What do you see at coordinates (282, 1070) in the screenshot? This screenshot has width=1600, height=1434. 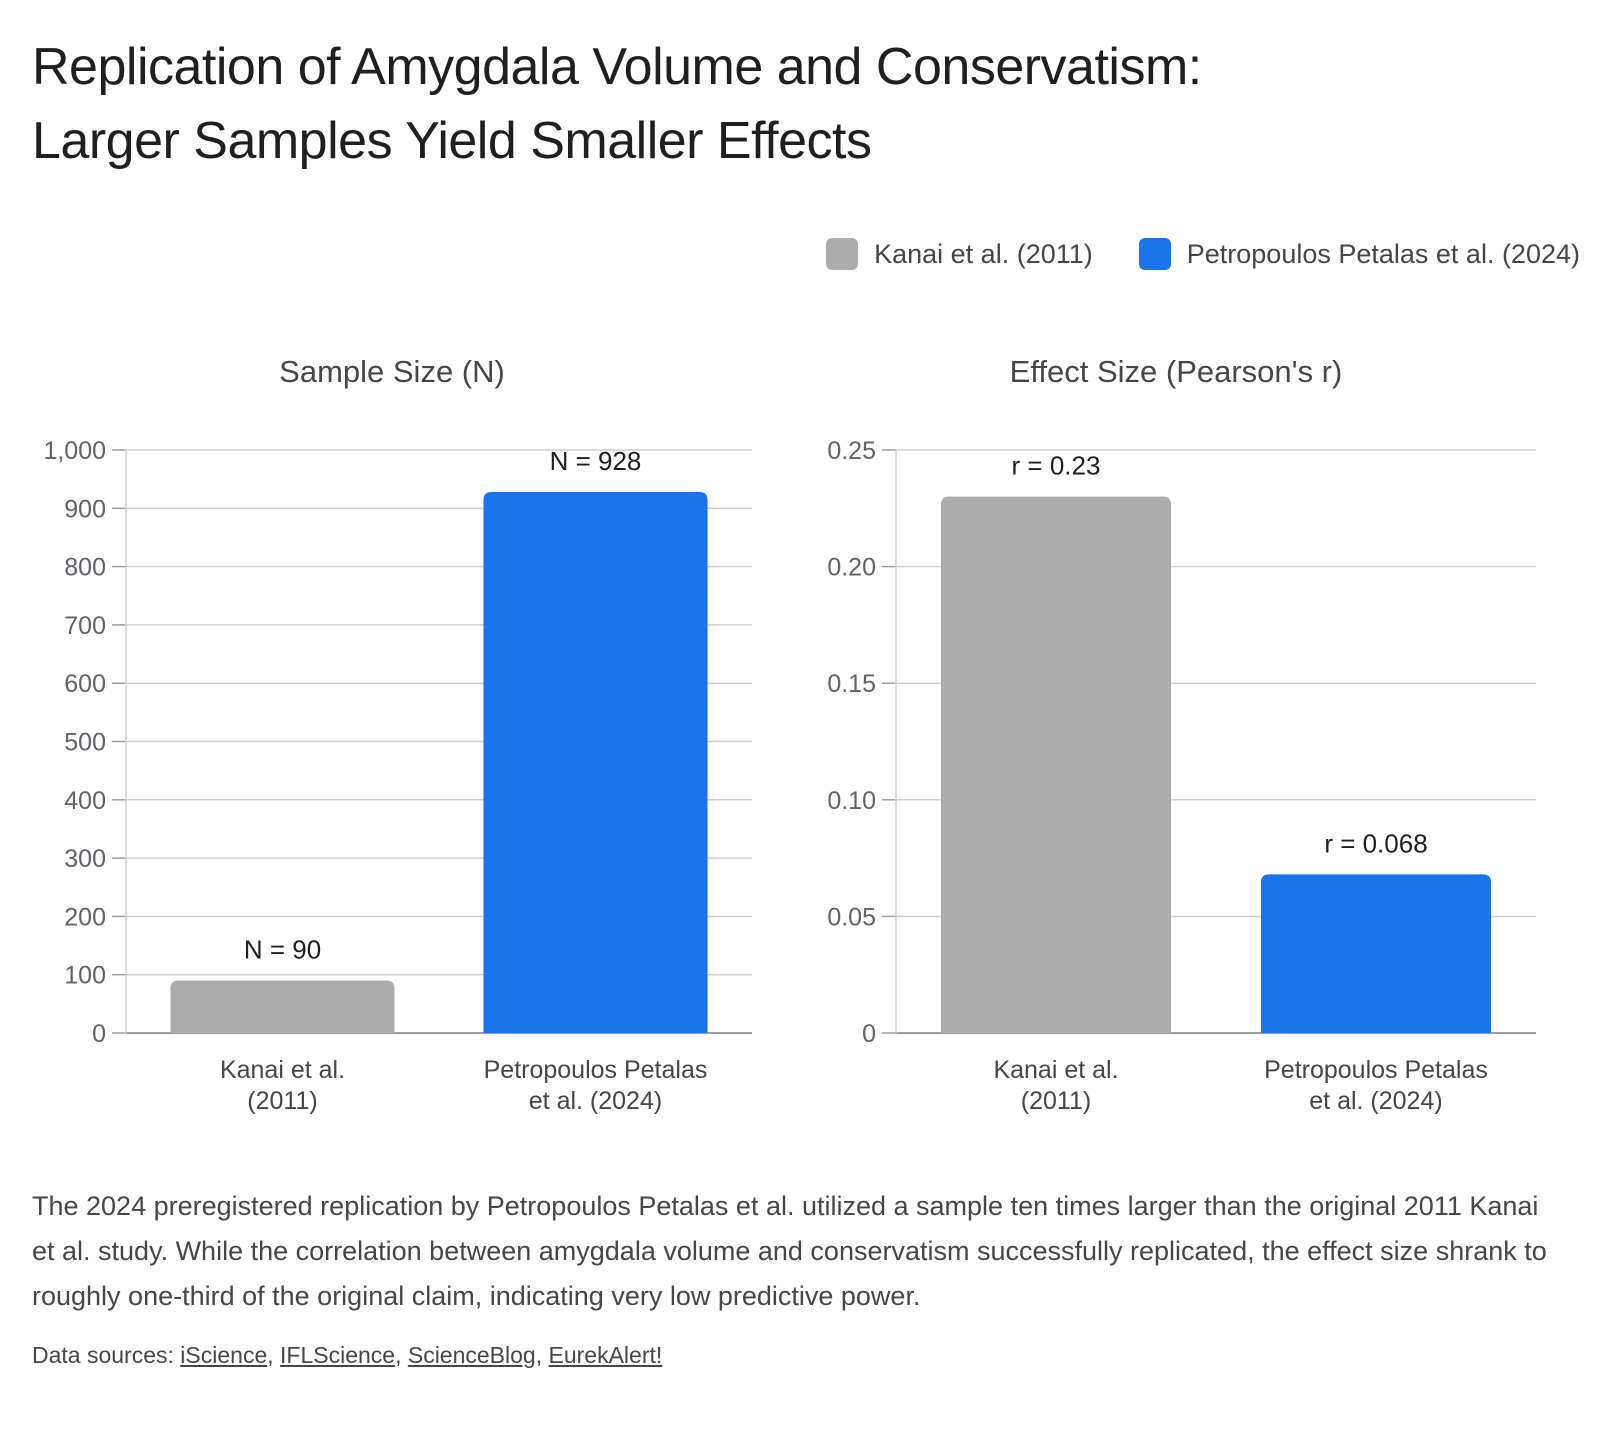 I see `sample-size-x-tick-label: Kanai et al.` at bounding box center [282, 1070].